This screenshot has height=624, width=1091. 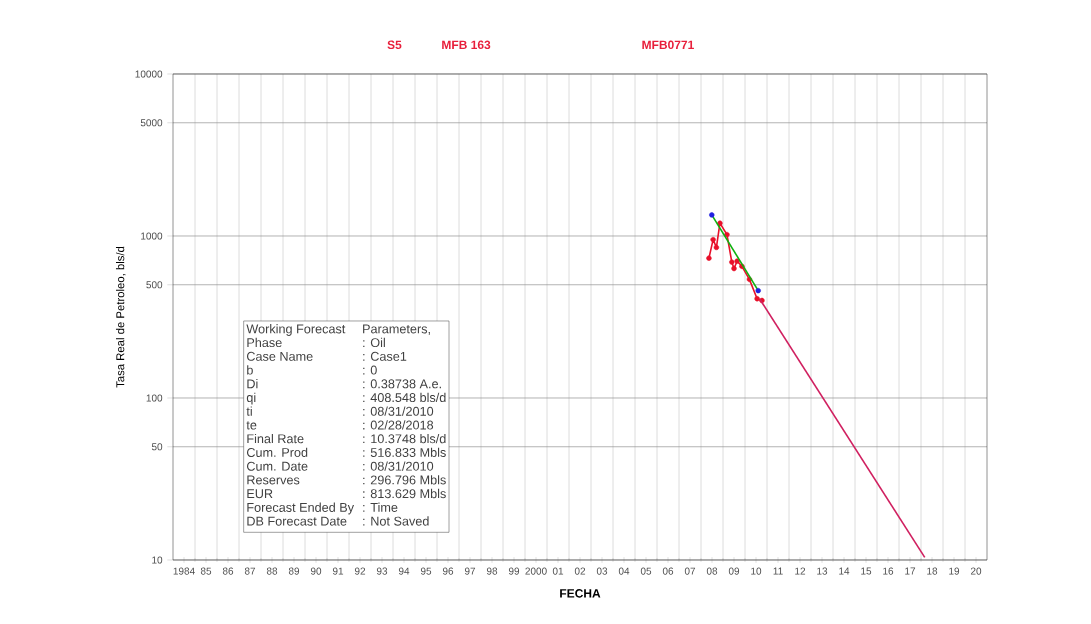 I want to click on x-tick-label: 09, so click(x=734, y=571).